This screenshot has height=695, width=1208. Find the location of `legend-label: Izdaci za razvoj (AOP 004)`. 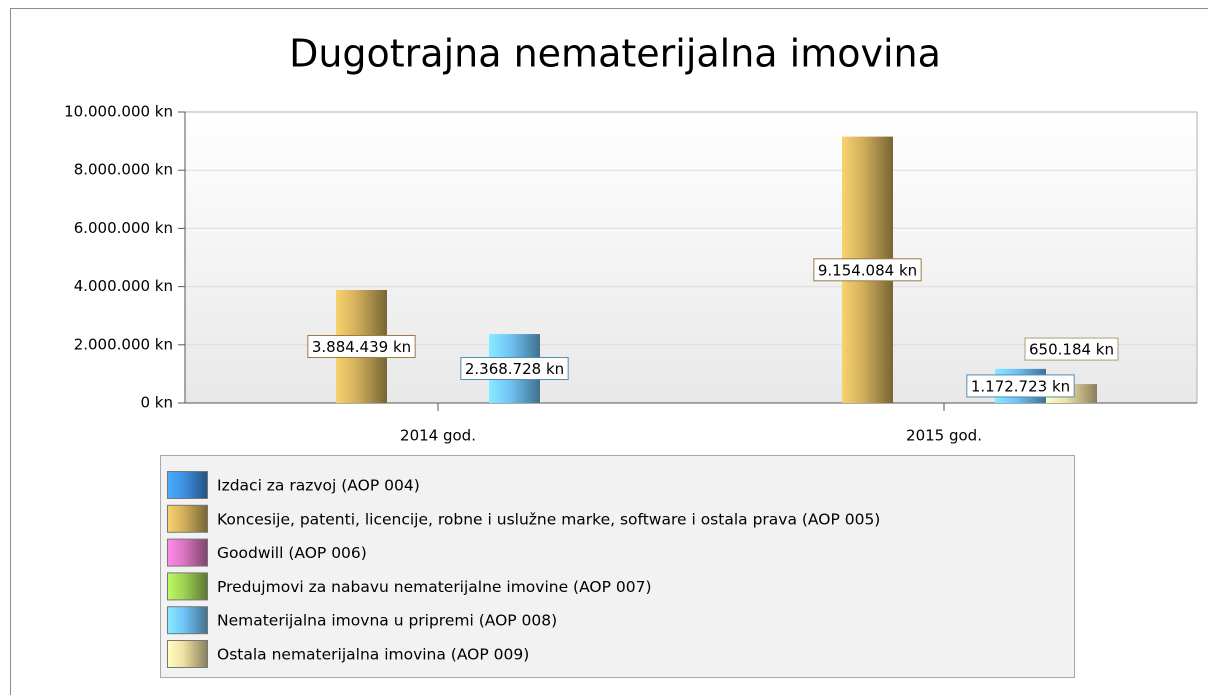

legend-label: Izdaci za razvoj (AOP 004) is located at coordinates (318, 486).